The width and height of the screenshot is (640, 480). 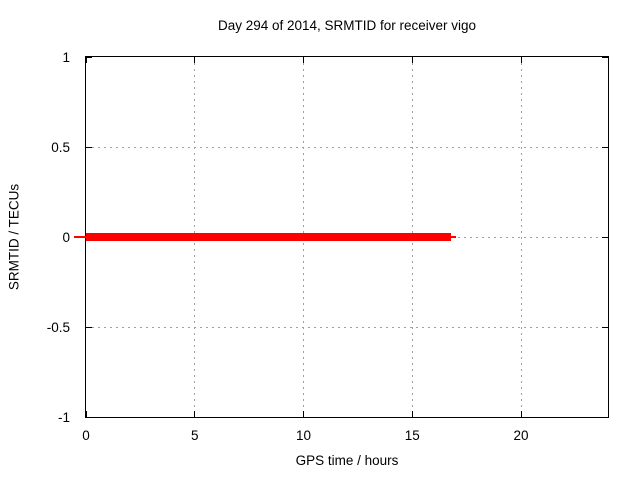 What do you see at coordinates (194, 435) in the screenshot?
I see `x-tick-label: 5` at bounding box center [194, 435].